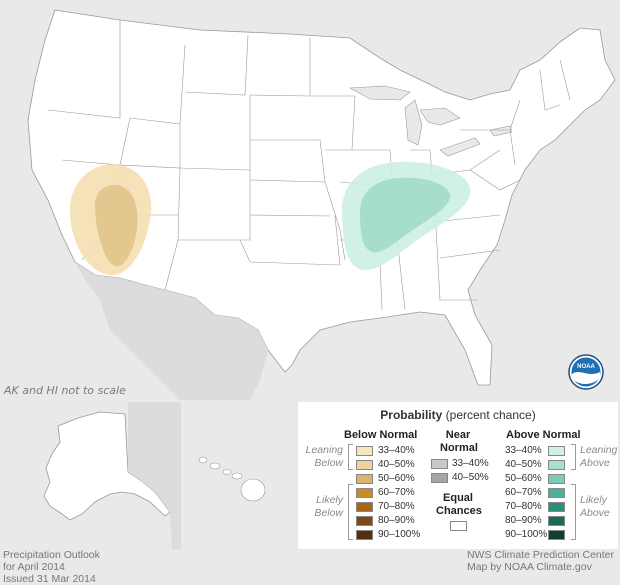 This screenshot has height=585, width=620. I want to click on caption-line-1: Precipitation Outlook, so click(51, 555).